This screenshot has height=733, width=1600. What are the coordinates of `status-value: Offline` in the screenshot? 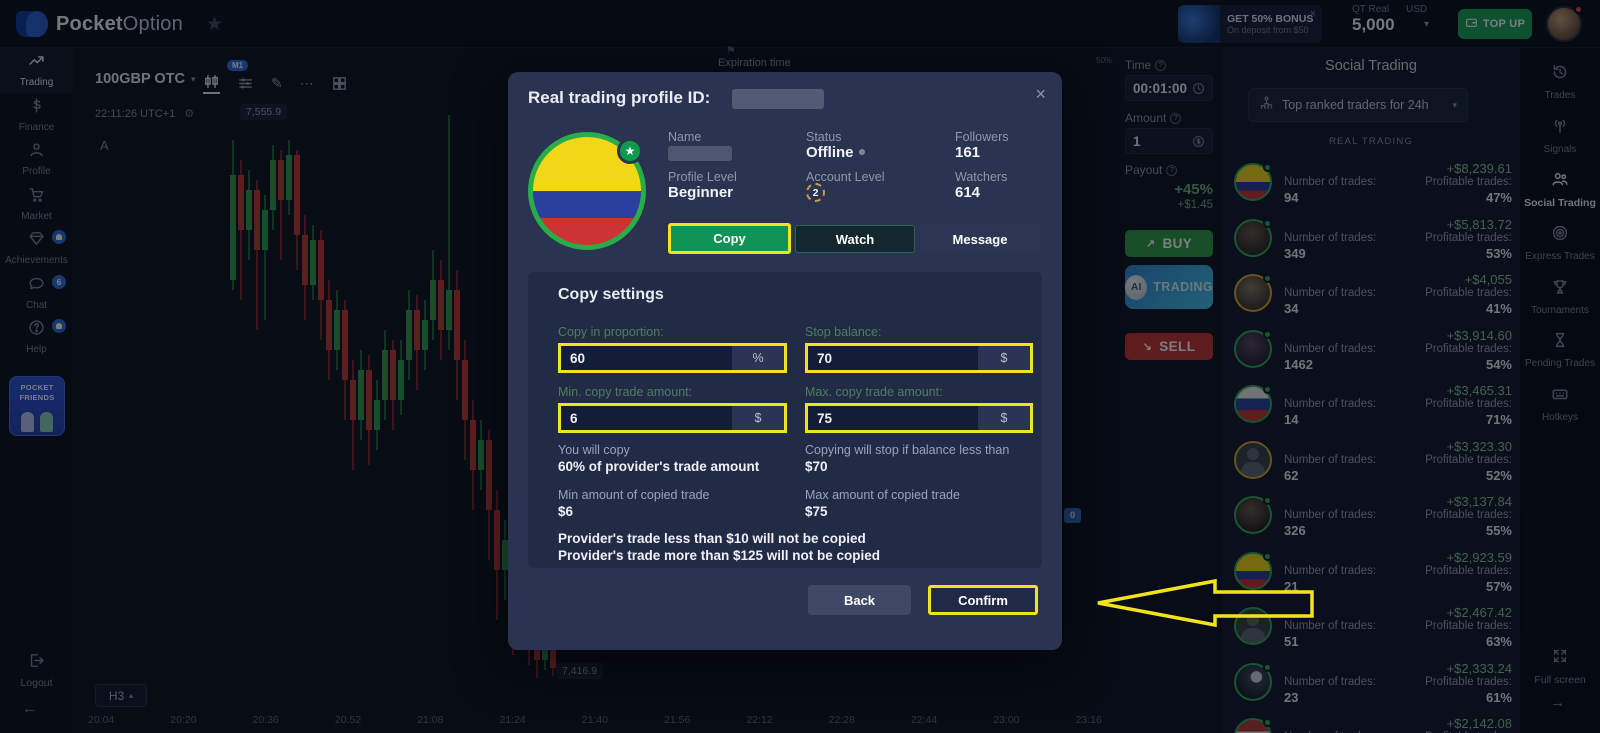 It's located at (835, 152).